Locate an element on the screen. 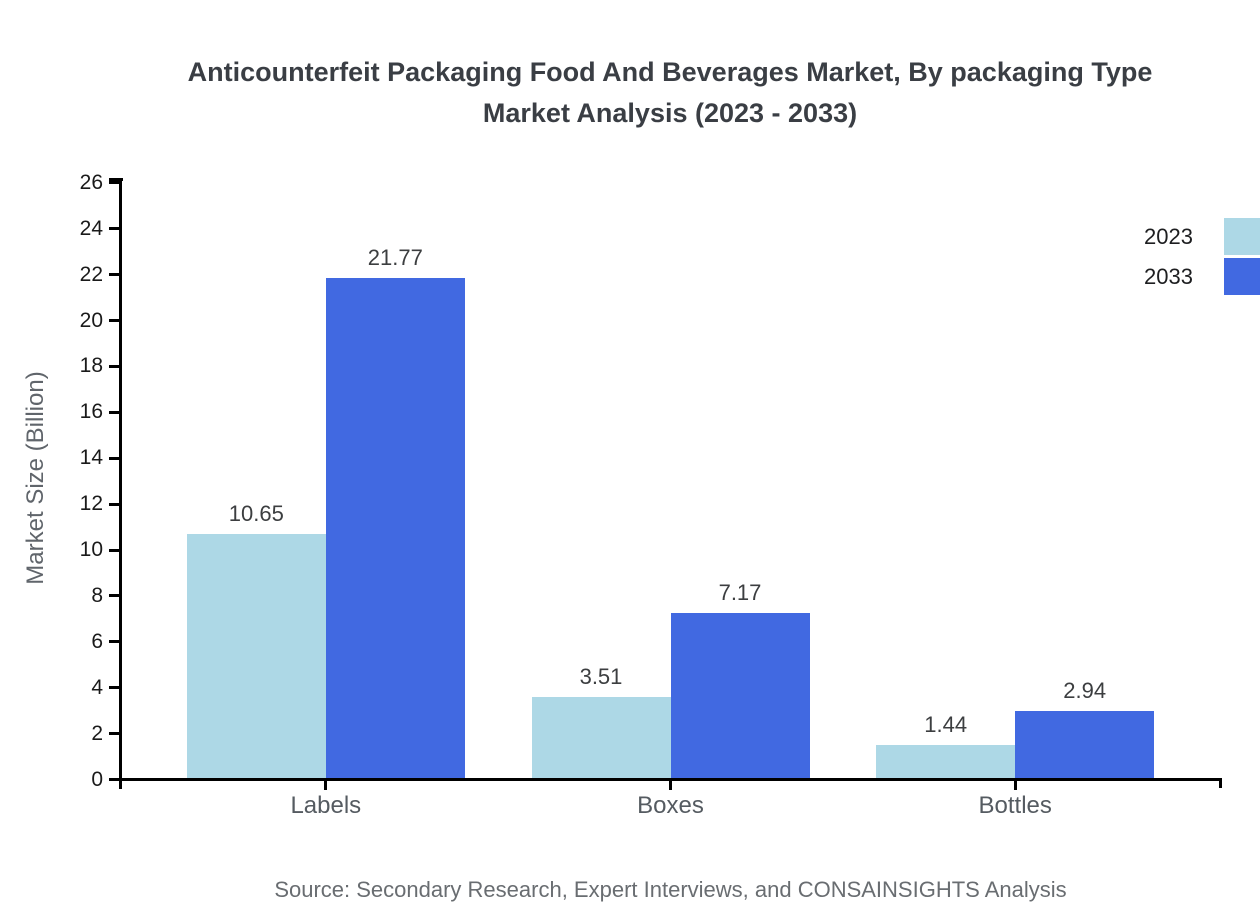 The width and height of the screenshot is (1260, 920). y-tick-label: 24 is located at coordinates (91, 228).